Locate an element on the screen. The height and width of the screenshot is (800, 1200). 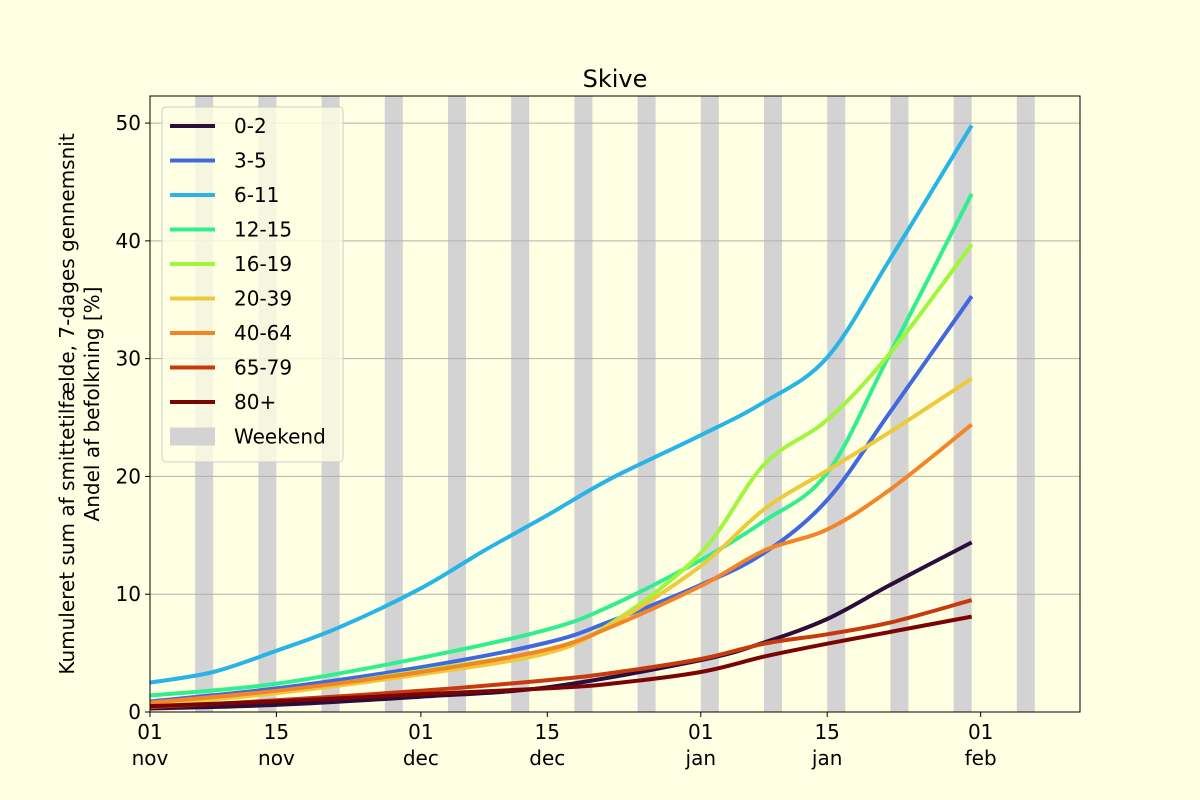
y-tick-label: 0 is located at coordinates (134, 712).